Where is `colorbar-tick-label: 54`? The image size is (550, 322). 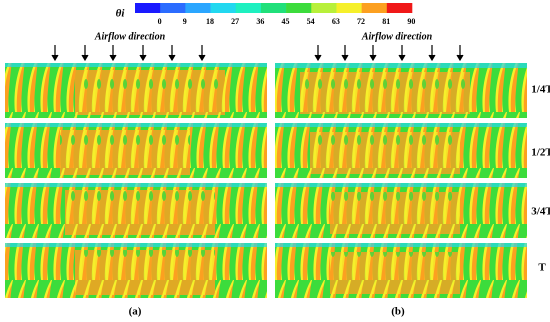
colorbar-tick-label: 54 is located at coordinates (311, 21).